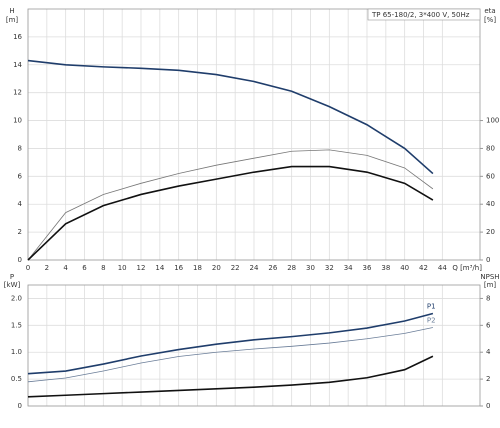 The image size is (500, 428). I want to click on annotation: TP 65-180/2, 3*400 V, 50Hz, so click(420, 15).